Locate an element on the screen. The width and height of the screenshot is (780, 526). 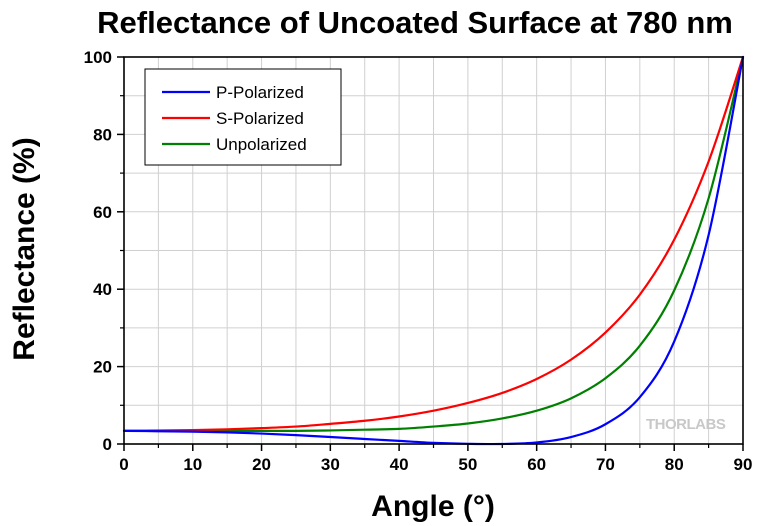
x-tick-label: 20 is located at coordinates (261, 464).